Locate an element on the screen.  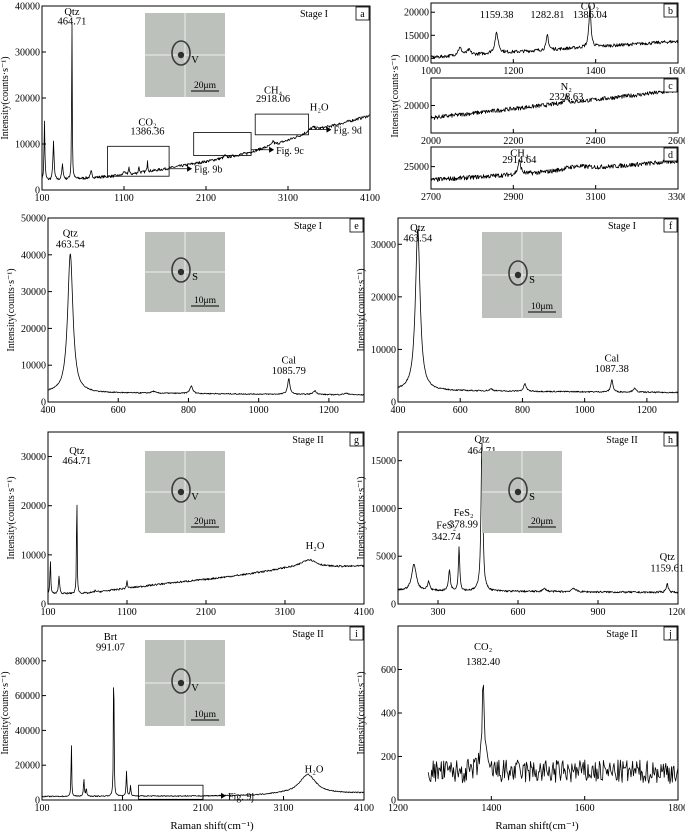
x-tick-label-e: 600 is located at coordinates (118, 410).